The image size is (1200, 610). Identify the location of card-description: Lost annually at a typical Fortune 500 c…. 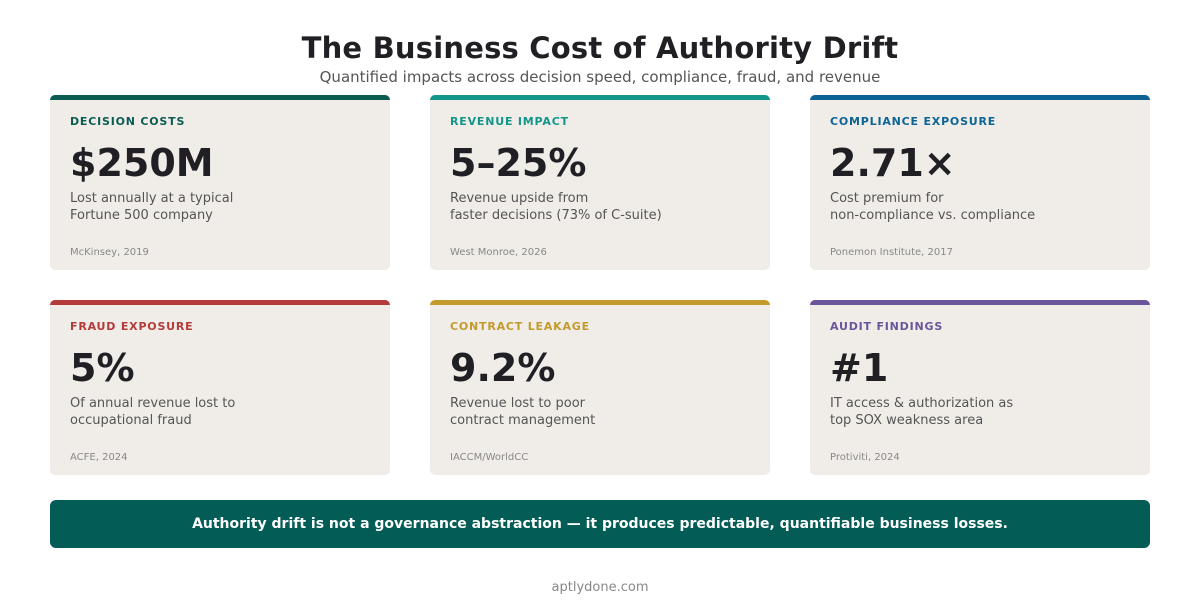
(220, 207).